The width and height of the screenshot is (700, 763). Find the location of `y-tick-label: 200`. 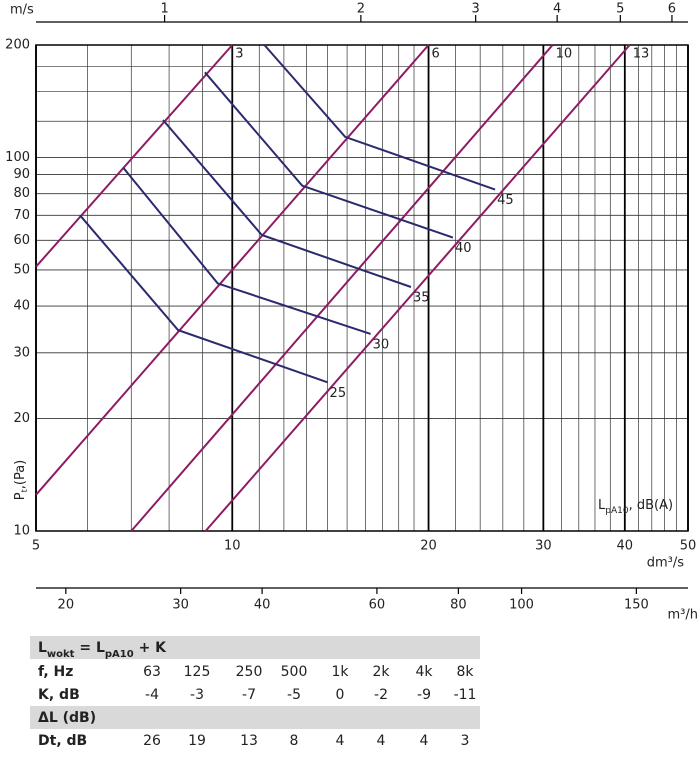

y-tick-label: 200 is located at coordinates (17, 45).